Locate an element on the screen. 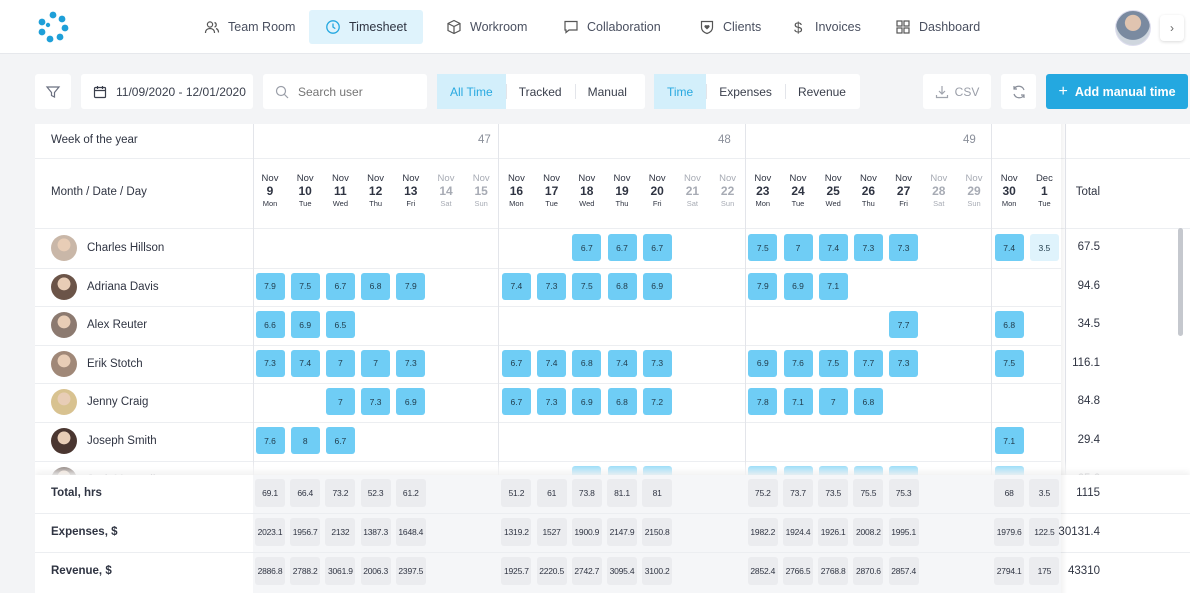 The width and height of the screenshot is (1190, 593). day-header: Nov 20 Fri is located at coordinates (657, 190).